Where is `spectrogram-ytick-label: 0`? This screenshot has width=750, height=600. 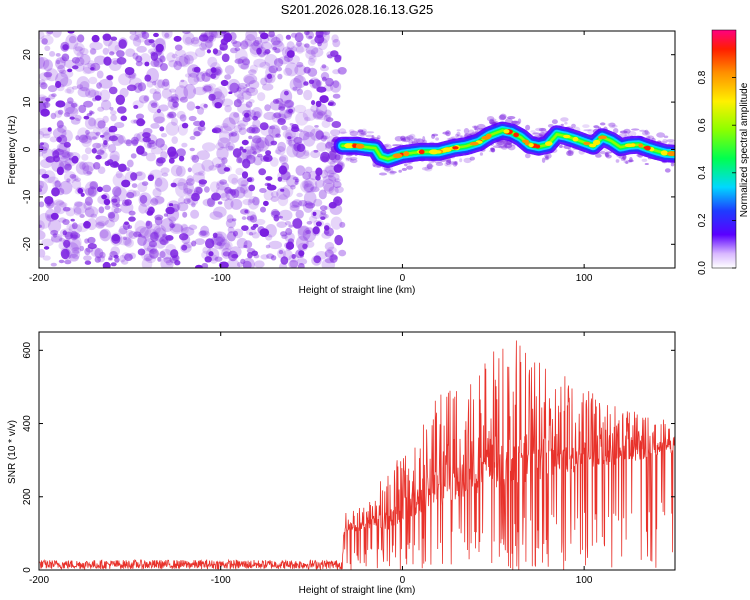 spectrogram-ytick-label: 0 is located at coordinates (27, 149).